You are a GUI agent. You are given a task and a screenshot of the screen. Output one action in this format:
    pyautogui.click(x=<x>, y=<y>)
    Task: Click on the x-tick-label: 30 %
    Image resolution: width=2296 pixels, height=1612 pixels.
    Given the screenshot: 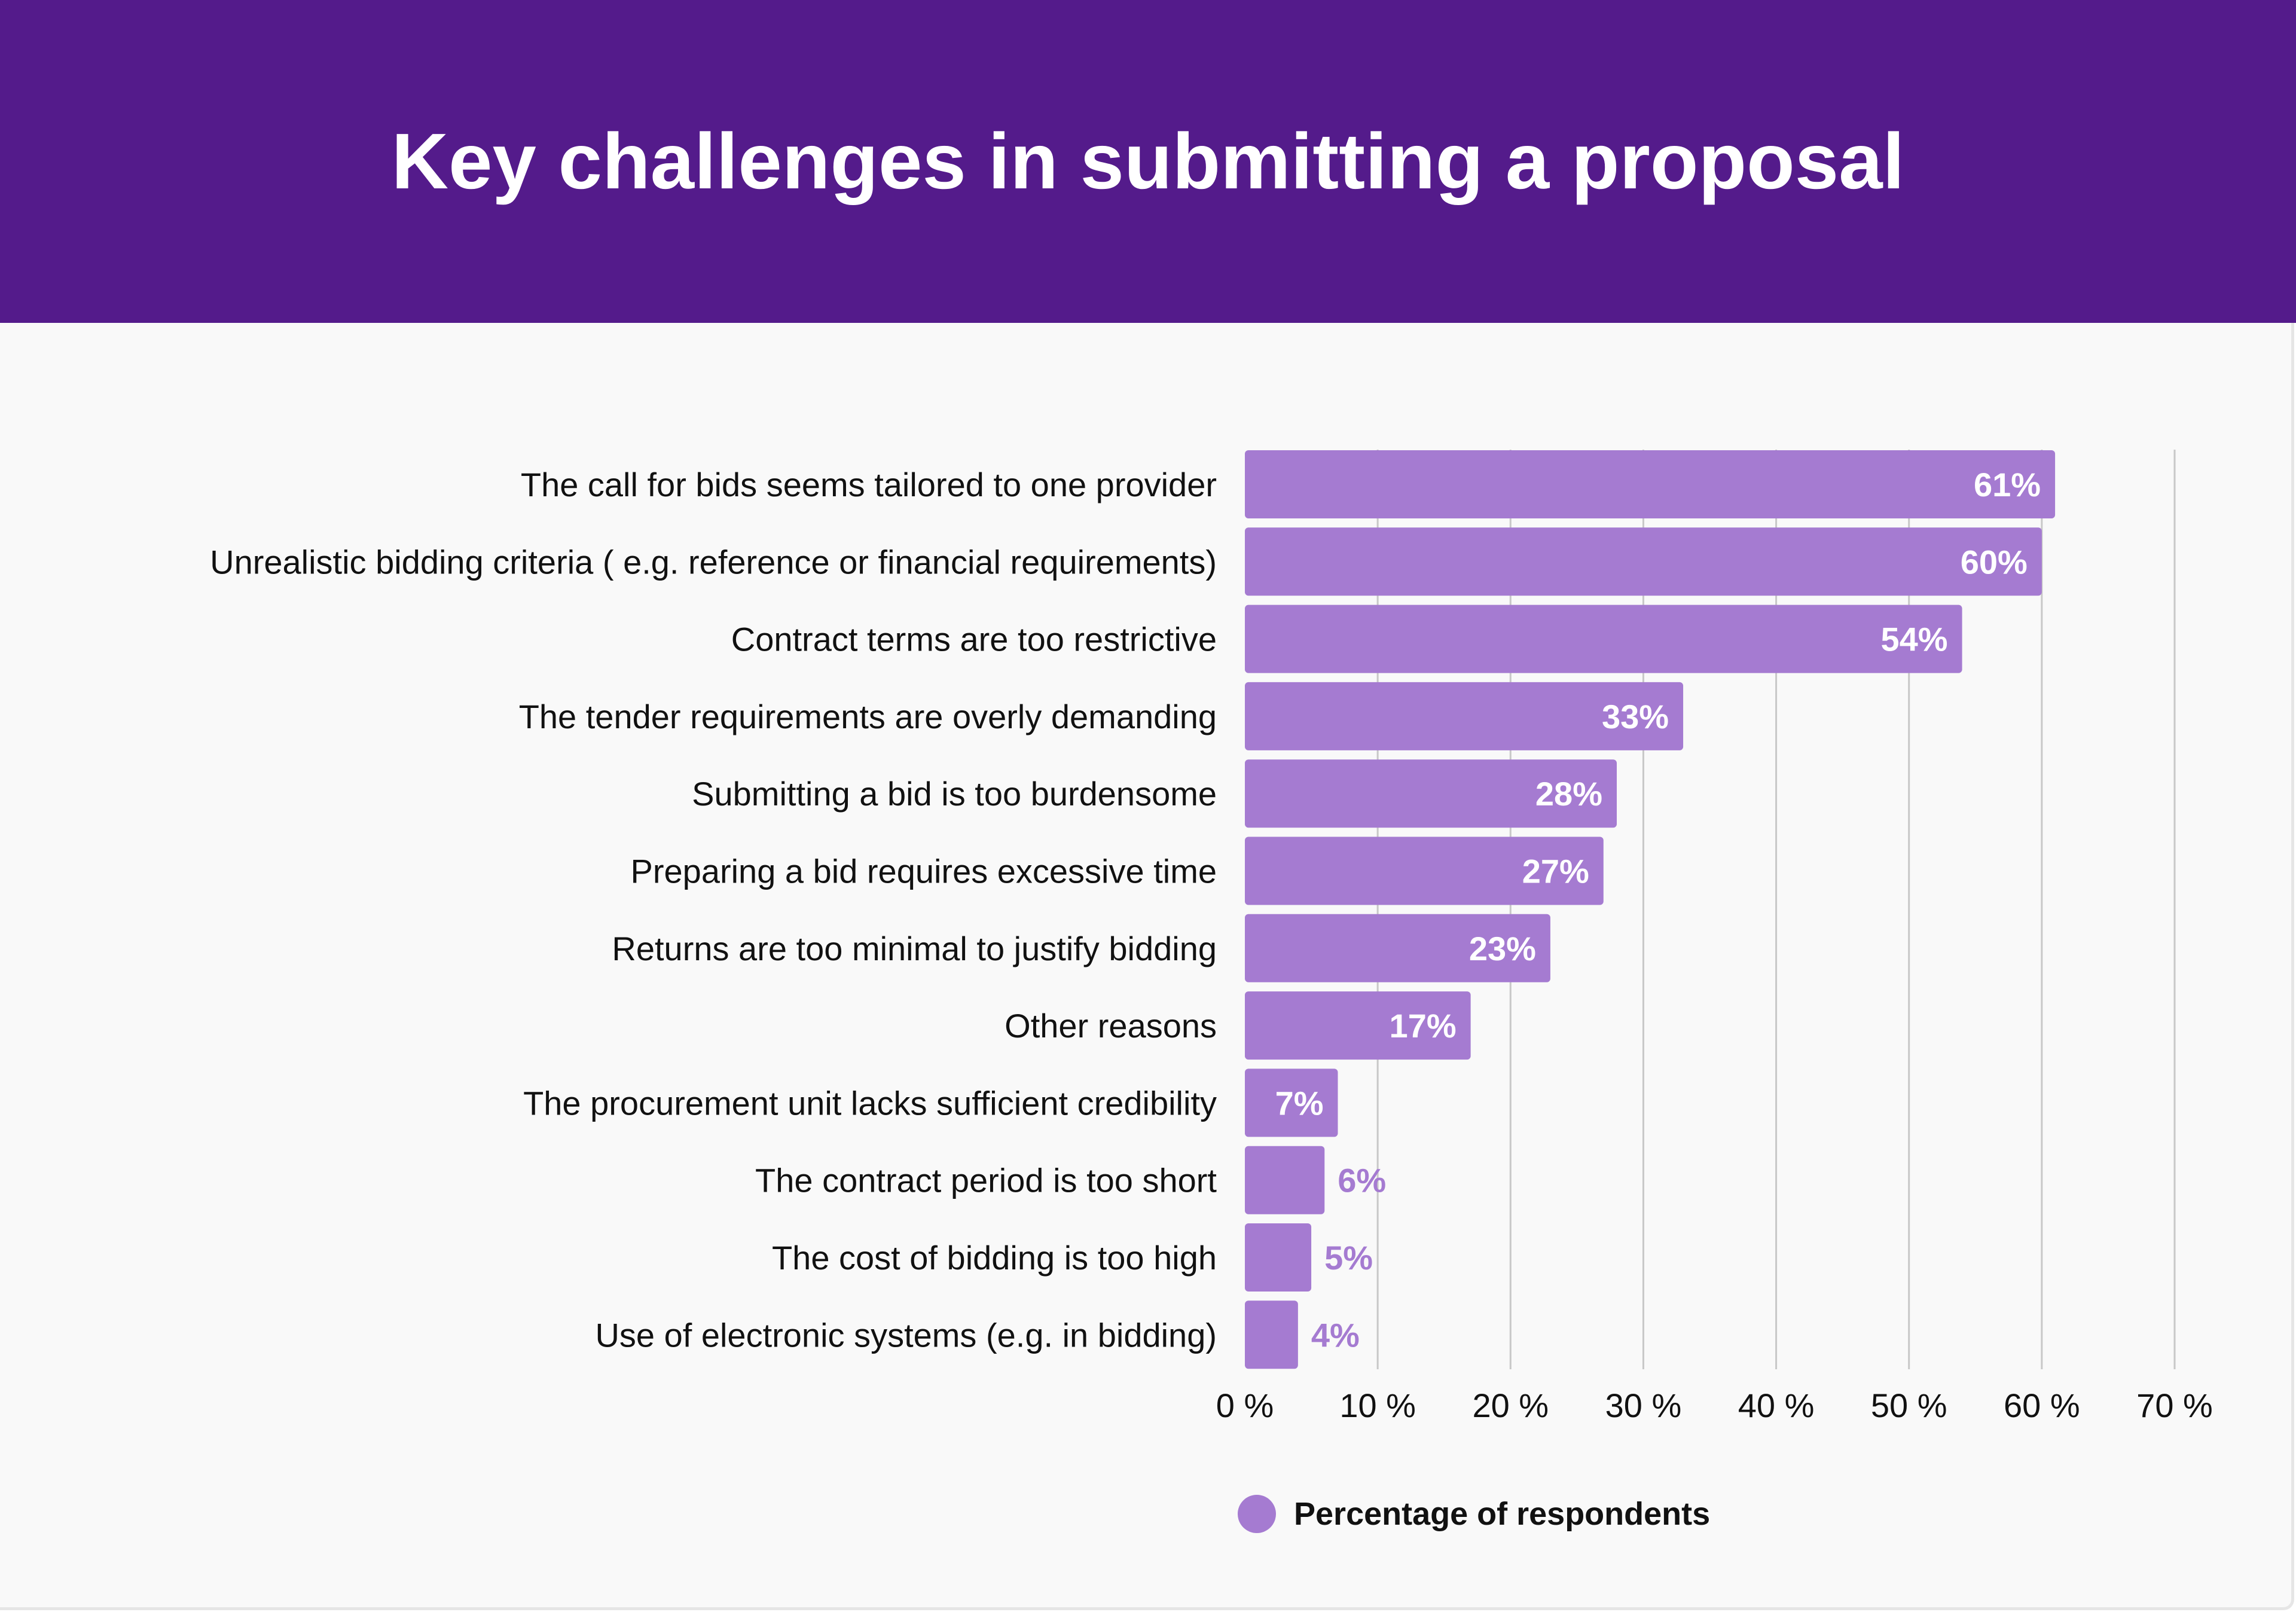 What is the action you would take?
    pyautogui.click(x=1643, y=1406)
    